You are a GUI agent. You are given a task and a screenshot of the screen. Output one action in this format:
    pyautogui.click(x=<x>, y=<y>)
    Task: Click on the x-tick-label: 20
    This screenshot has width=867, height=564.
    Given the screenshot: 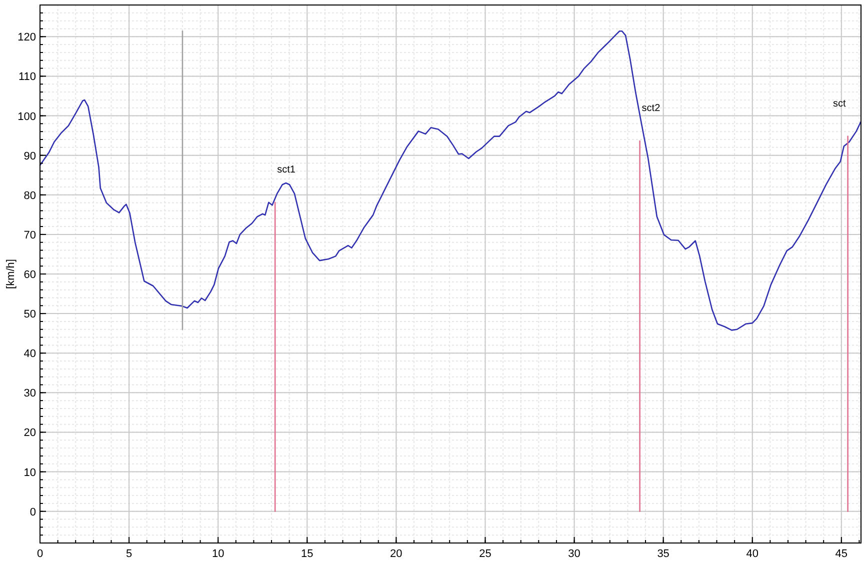 What is the action you would take?
    pyautogui.click(x=396, y=554)
    